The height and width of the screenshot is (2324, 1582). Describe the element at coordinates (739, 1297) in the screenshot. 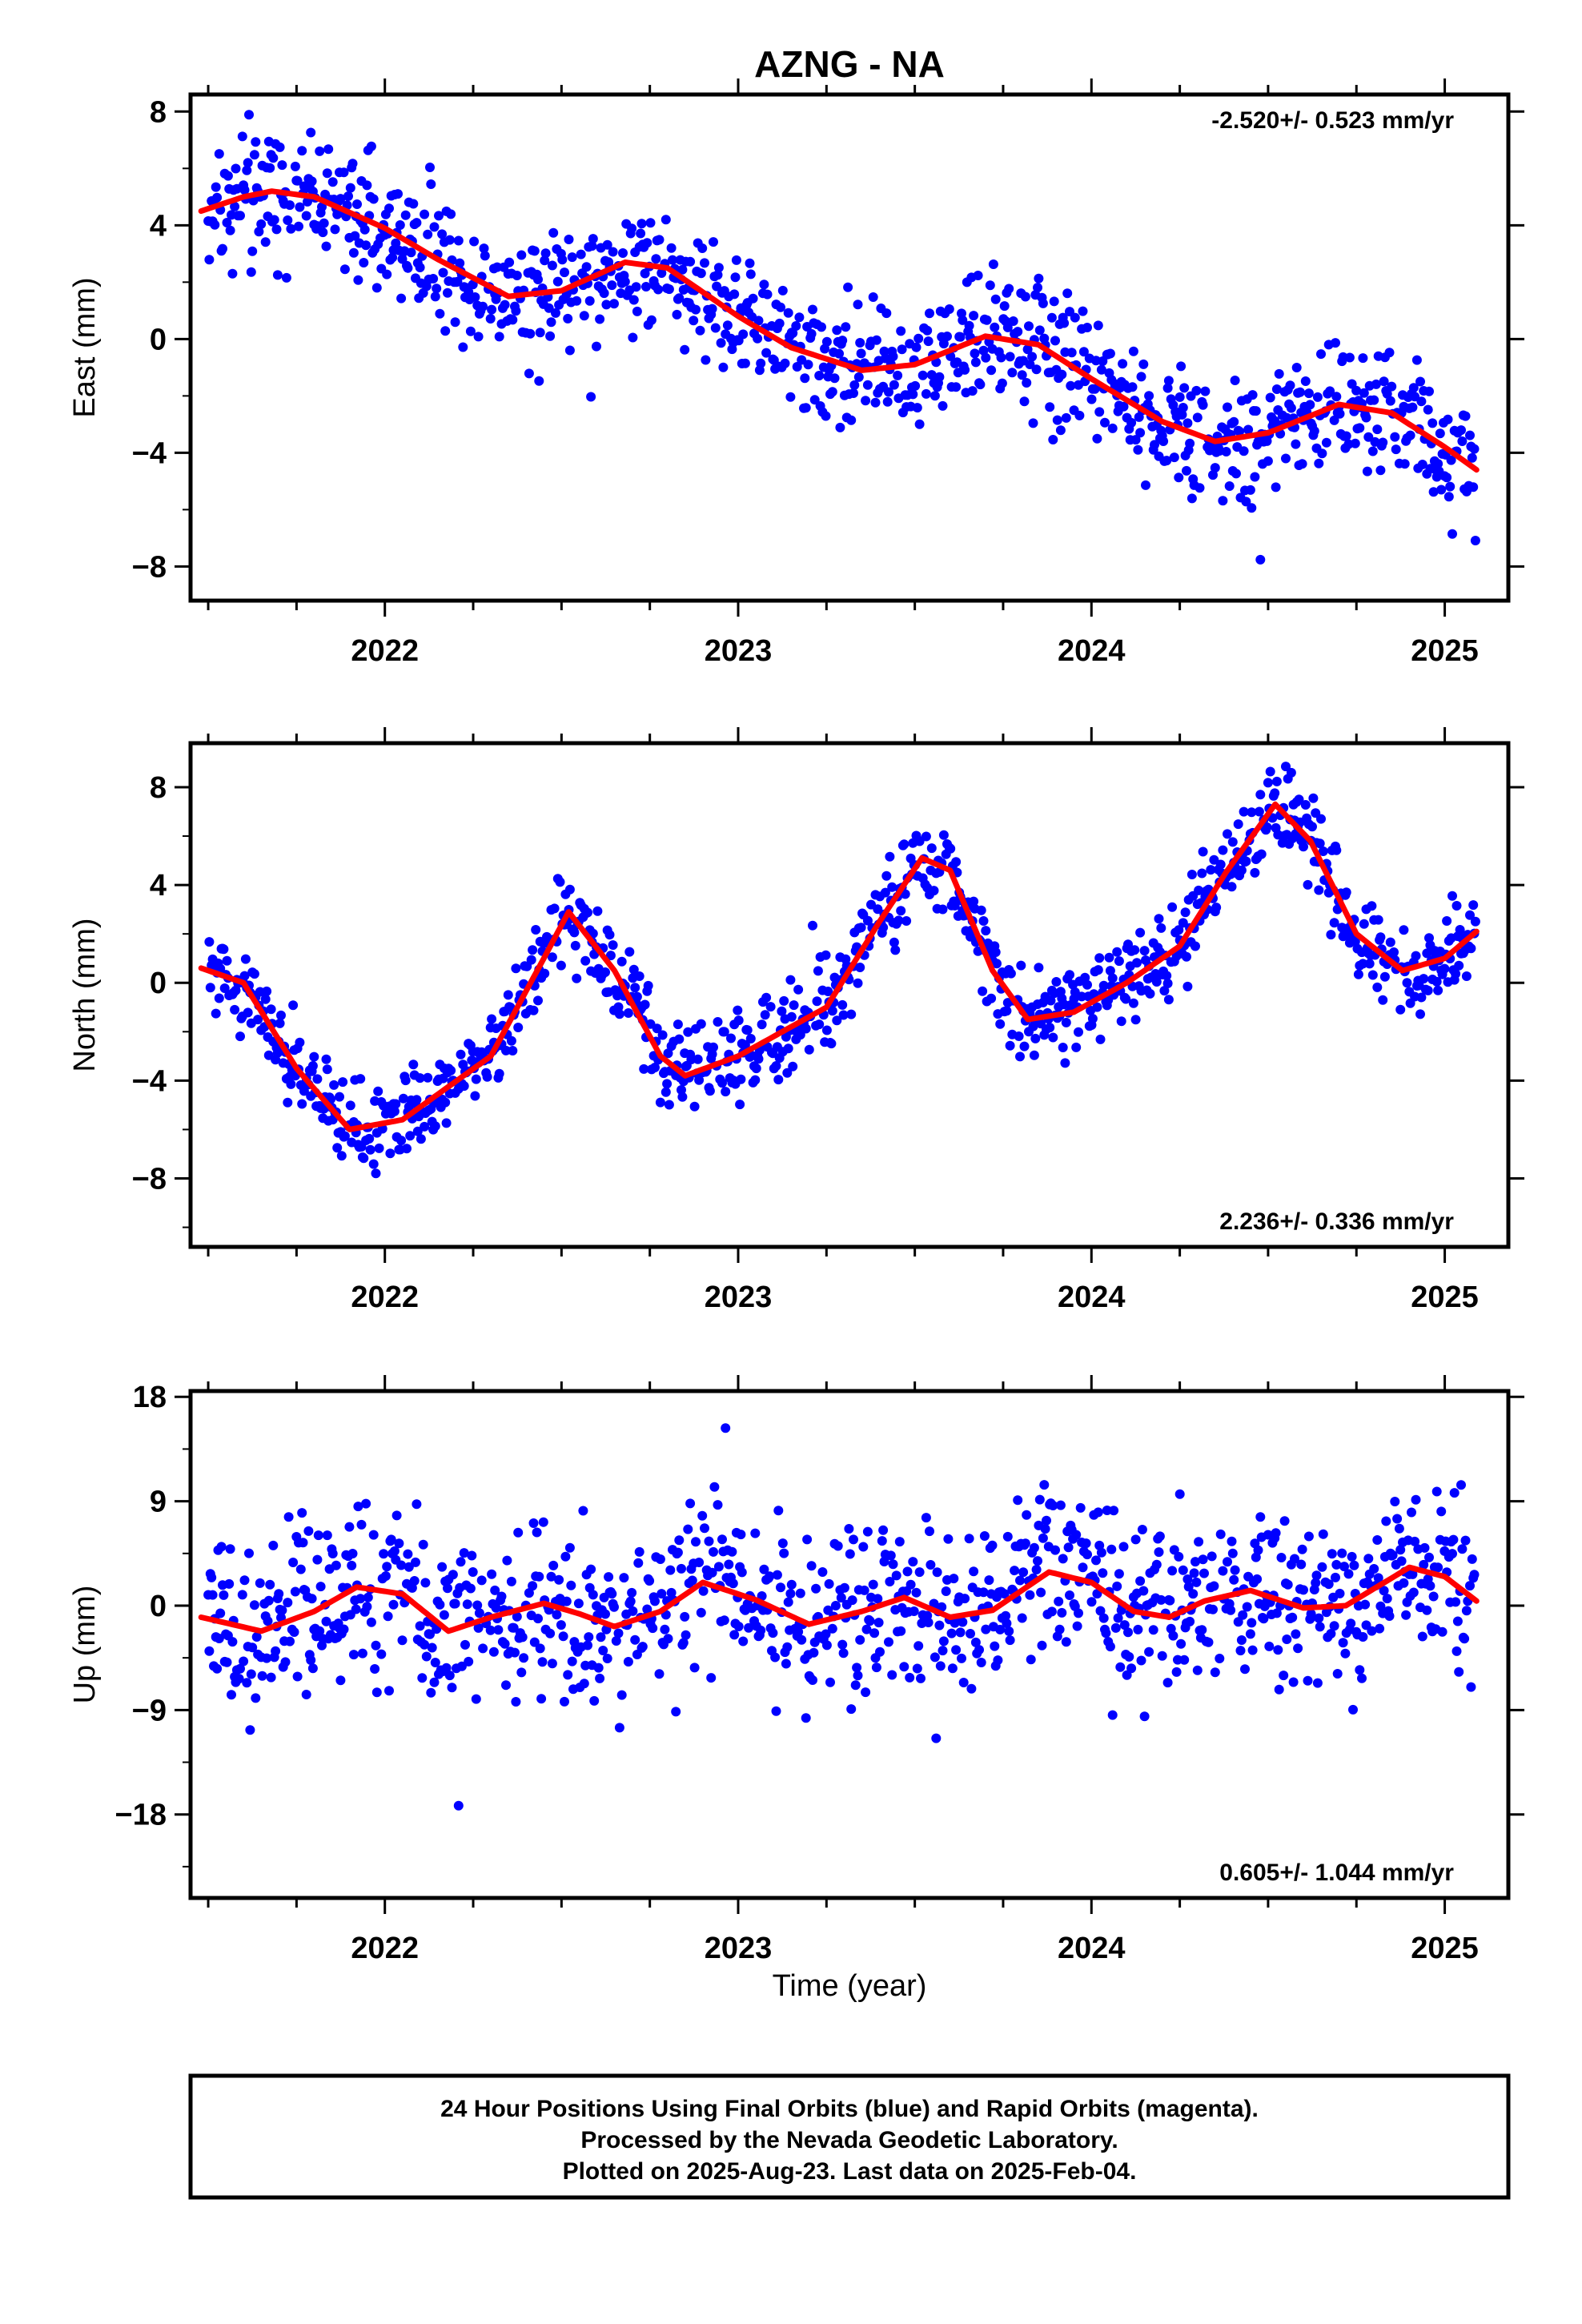

I see `north-x-tick-label: 2023` at that location.